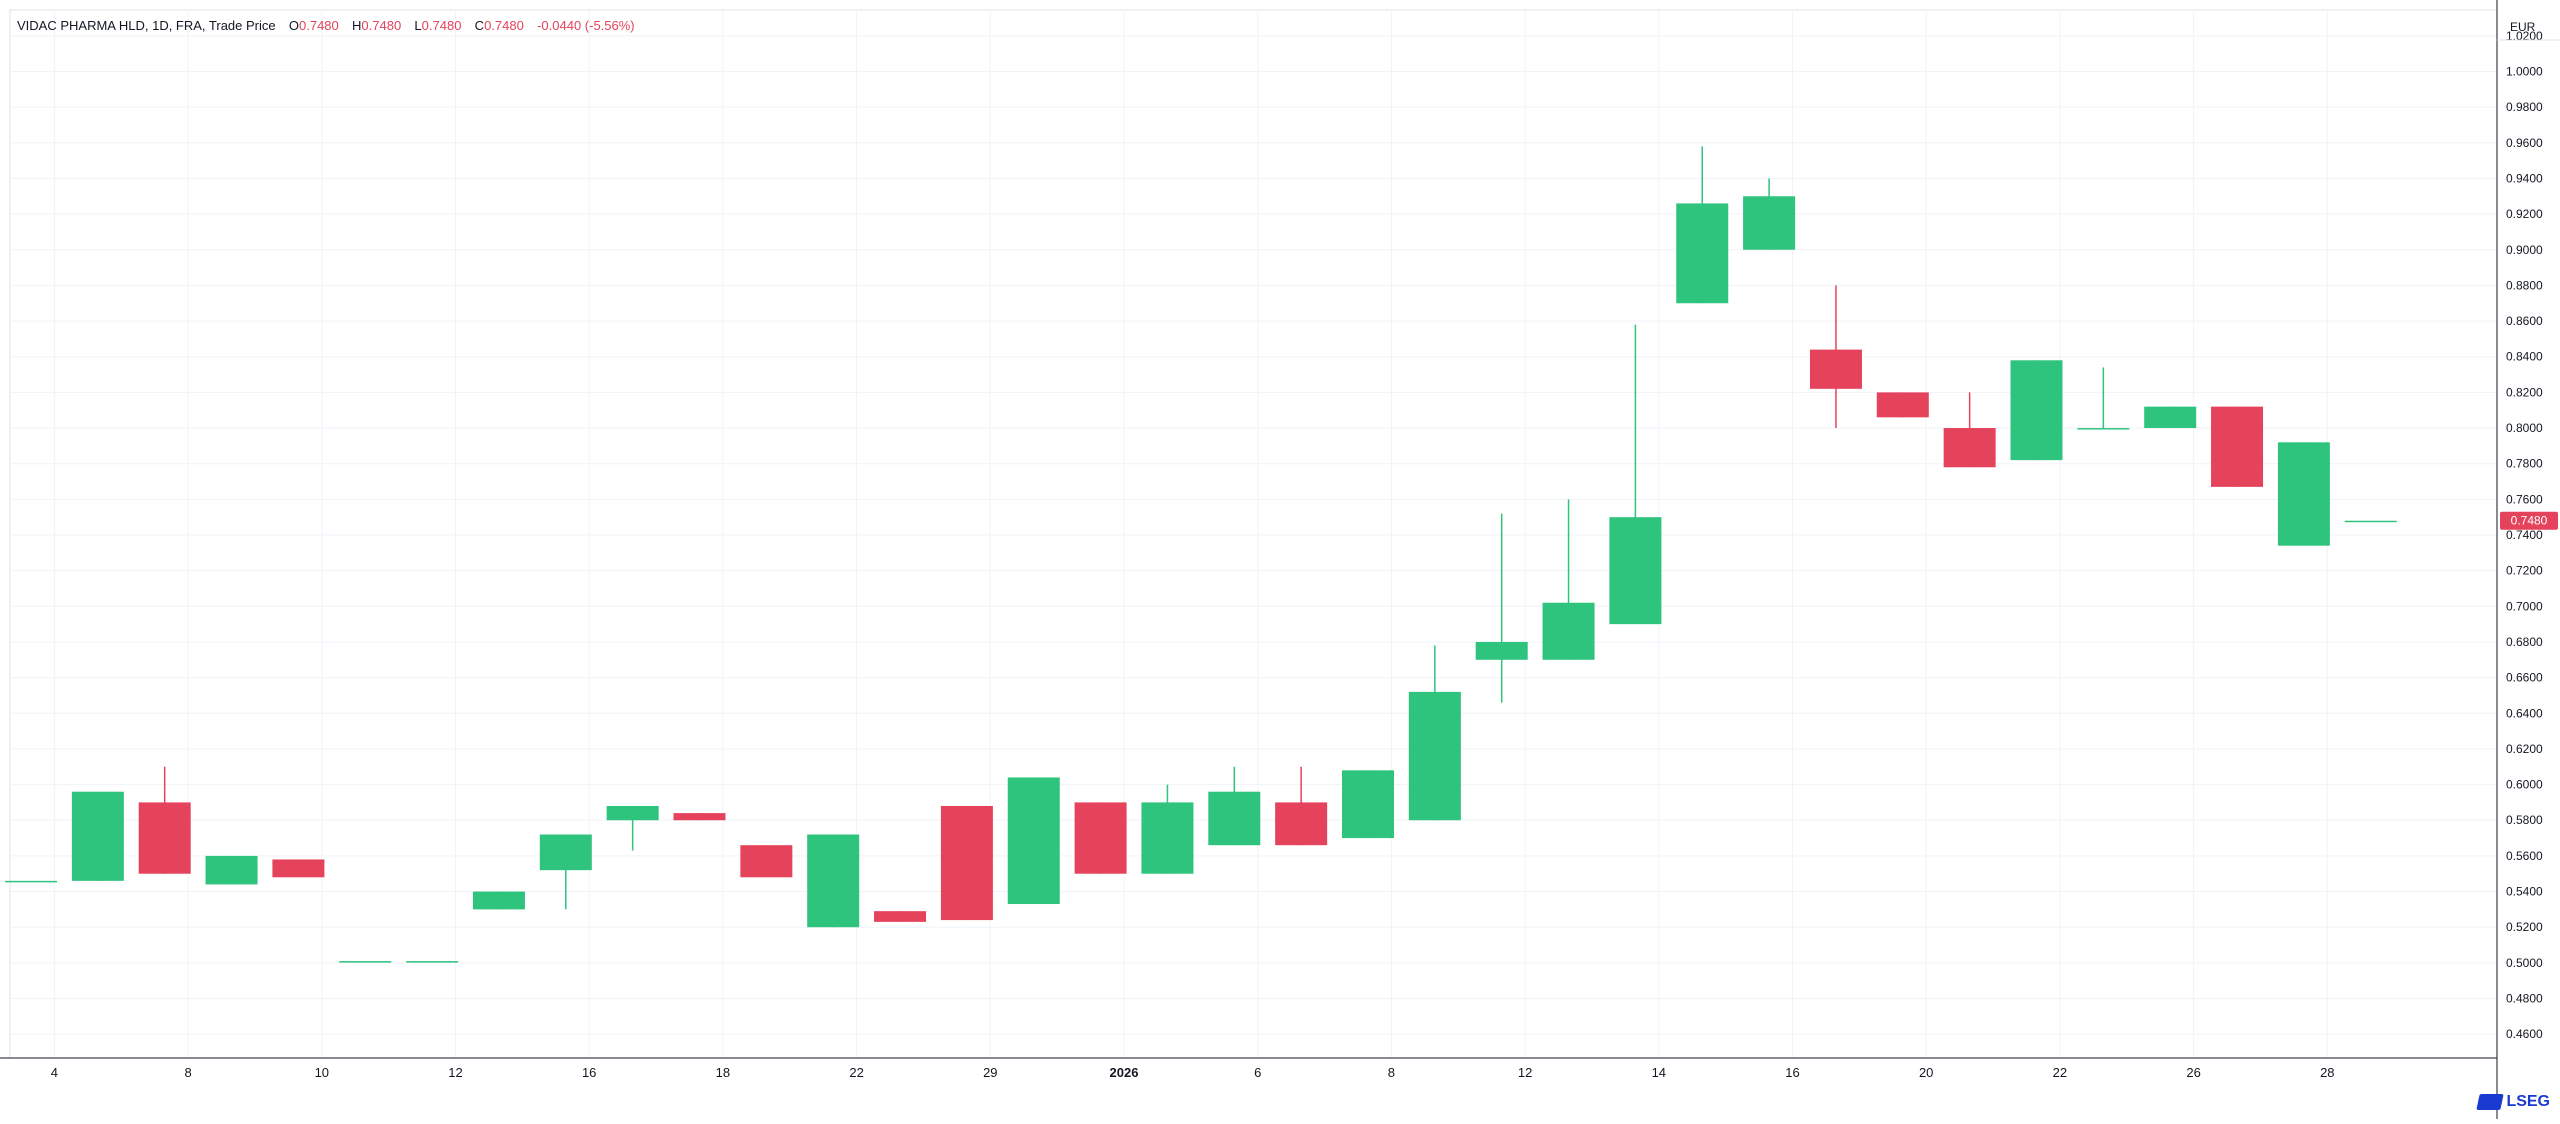  Describe the element at coordinates (2524, 820) in the screenshot. I see `y-tick-label: 0.5800` at that location.